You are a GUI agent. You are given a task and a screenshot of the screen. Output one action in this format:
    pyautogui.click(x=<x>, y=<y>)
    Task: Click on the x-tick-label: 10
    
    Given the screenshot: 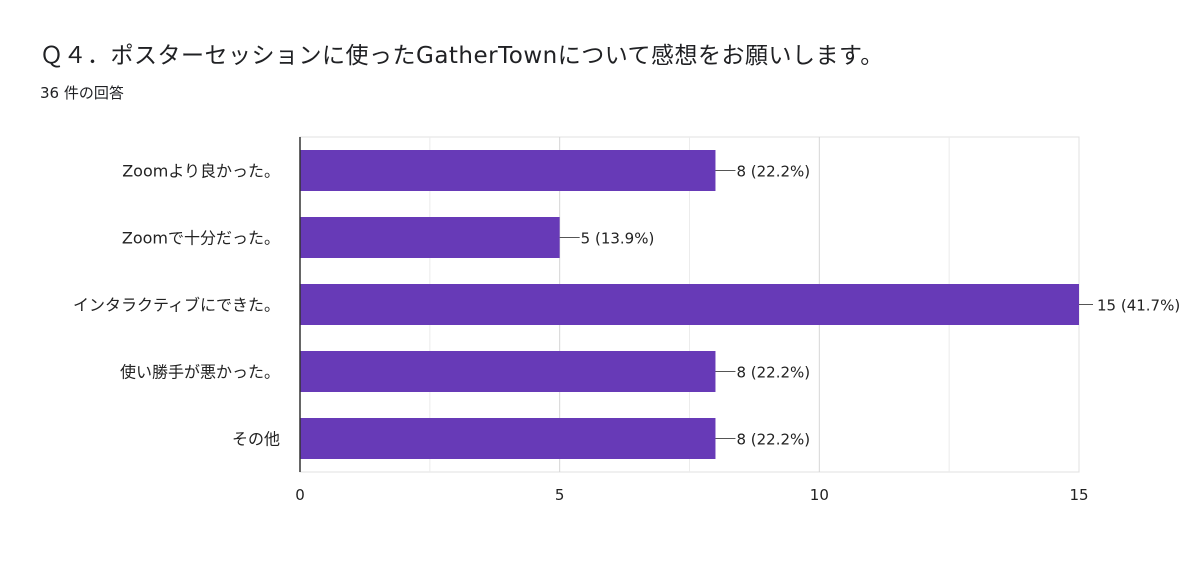 What is the action you would take?
    pyautogui.click(x=819, y=495)
    